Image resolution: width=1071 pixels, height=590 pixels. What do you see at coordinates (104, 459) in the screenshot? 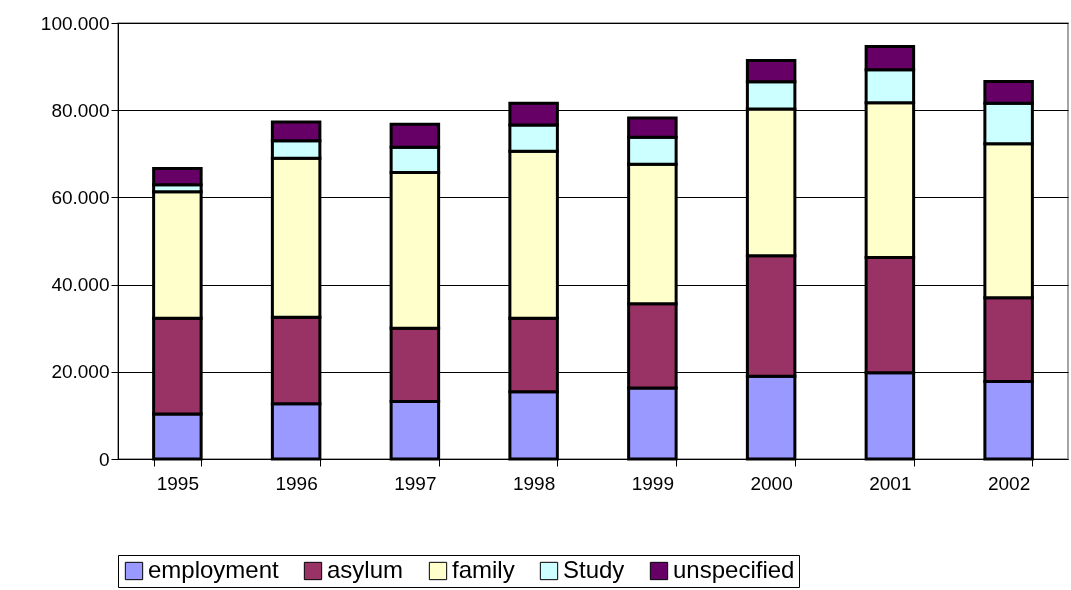
I see `y-tick-label: 0` at bounding box center [104, 459].